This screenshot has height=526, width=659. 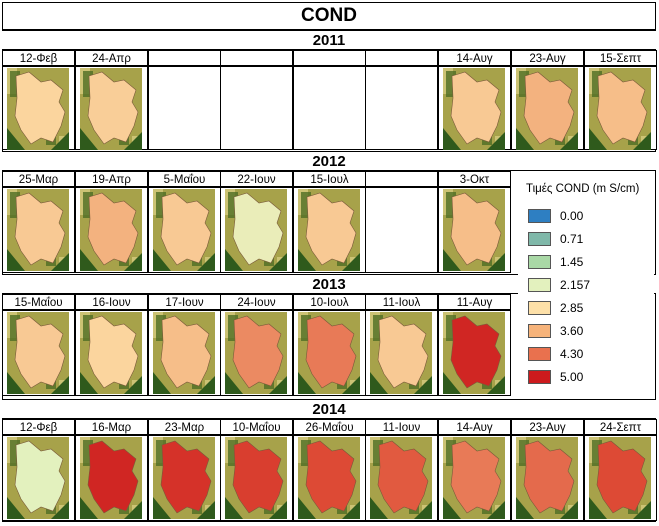 What do you see at coordinates (256, 427) in the screenshot?
I see `date-label: 10-Μαΐου` at bounding box center [256, 427].